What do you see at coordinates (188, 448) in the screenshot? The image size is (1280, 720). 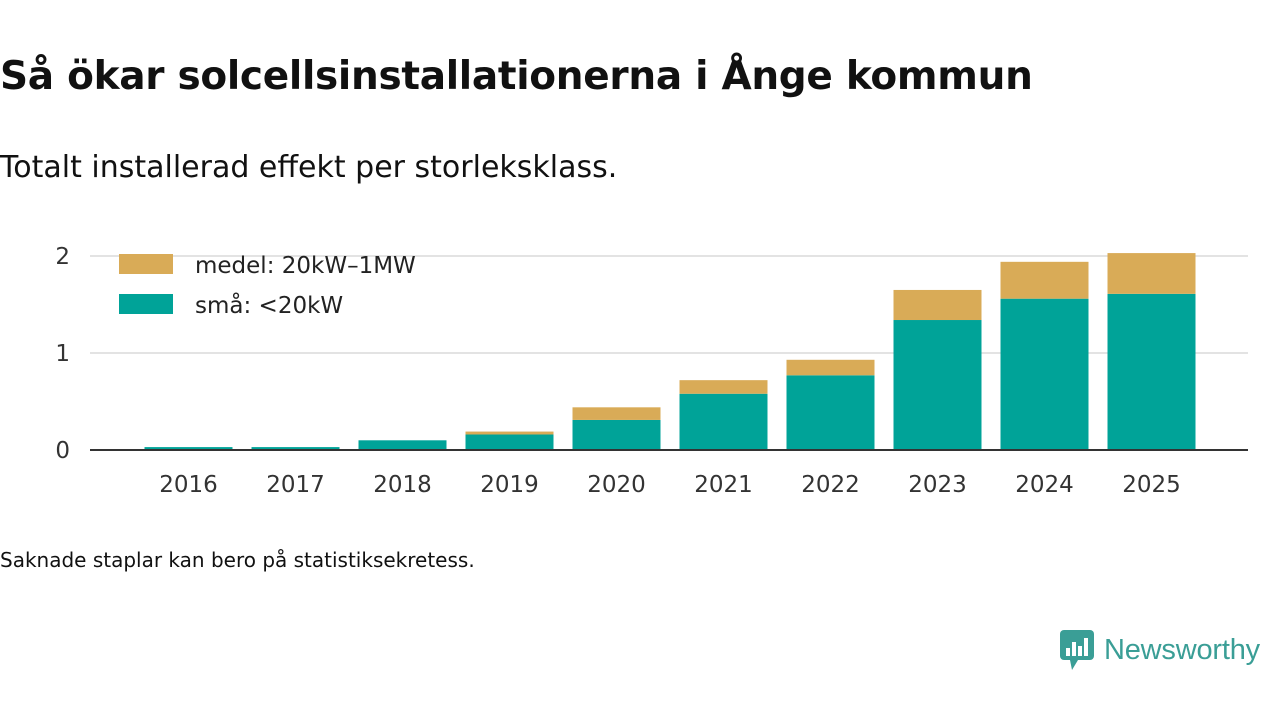 I see `bar-2016` at bounding box center [188, 448].